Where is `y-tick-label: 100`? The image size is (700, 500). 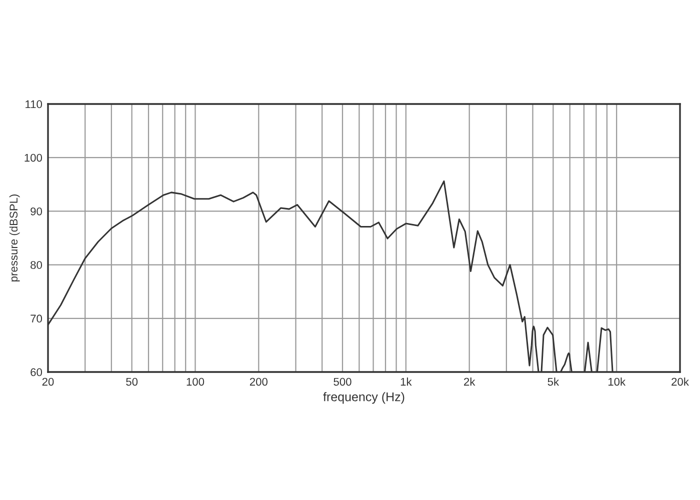 y-tick-label: 100 is located at coordinates (33, 158).